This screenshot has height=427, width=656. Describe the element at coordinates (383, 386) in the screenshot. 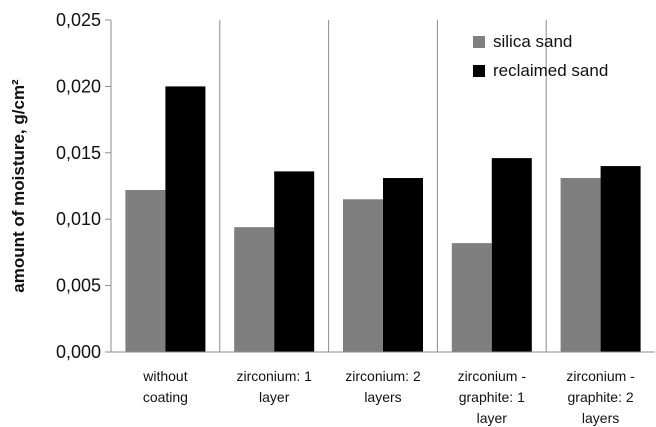

I see `x-category-label: zirconium: 2 layers` at that location.